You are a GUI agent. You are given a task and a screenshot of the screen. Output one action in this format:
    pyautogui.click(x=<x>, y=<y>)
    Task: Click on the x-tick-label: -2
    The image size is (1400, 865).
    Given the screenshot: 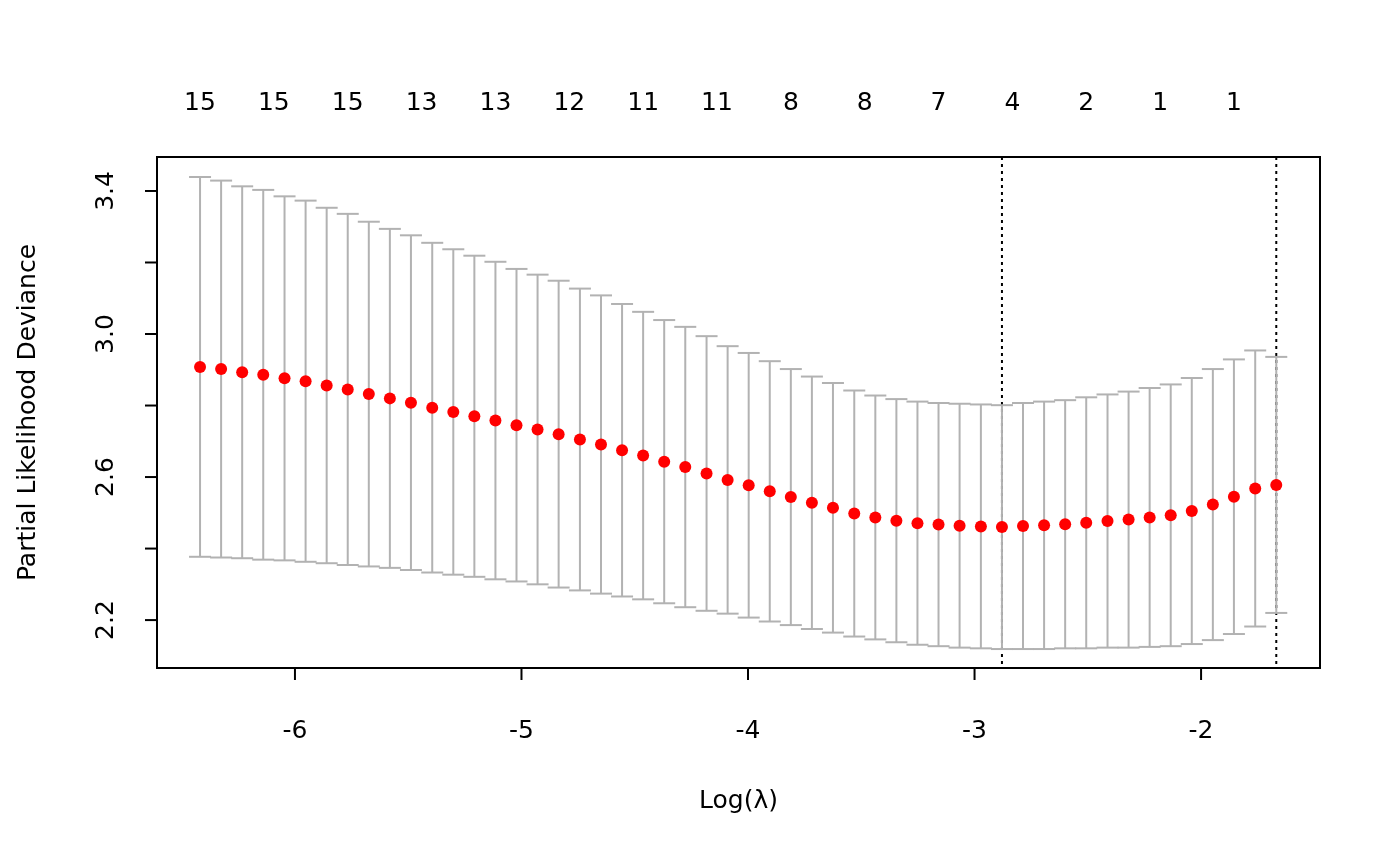 What is the action you would take?
    pyautogui.click(x=1201, y=729)
    